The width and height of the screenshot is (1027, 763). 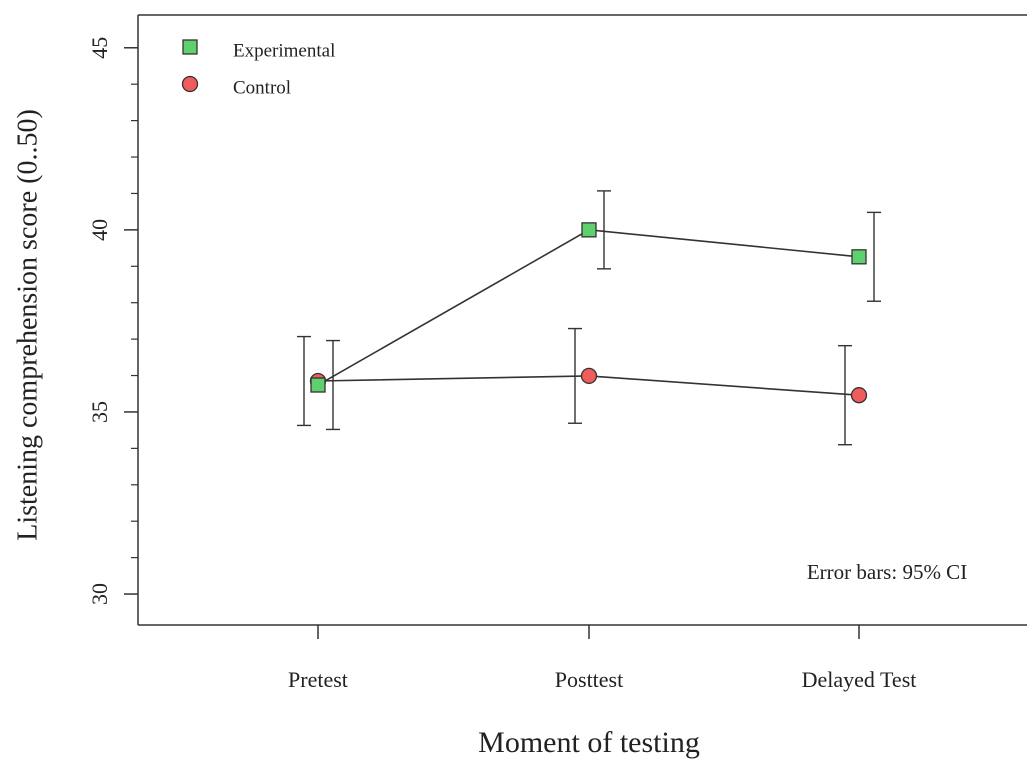 I want to click on x-tick-label: Delayed Test, so click(x=859, y=679).